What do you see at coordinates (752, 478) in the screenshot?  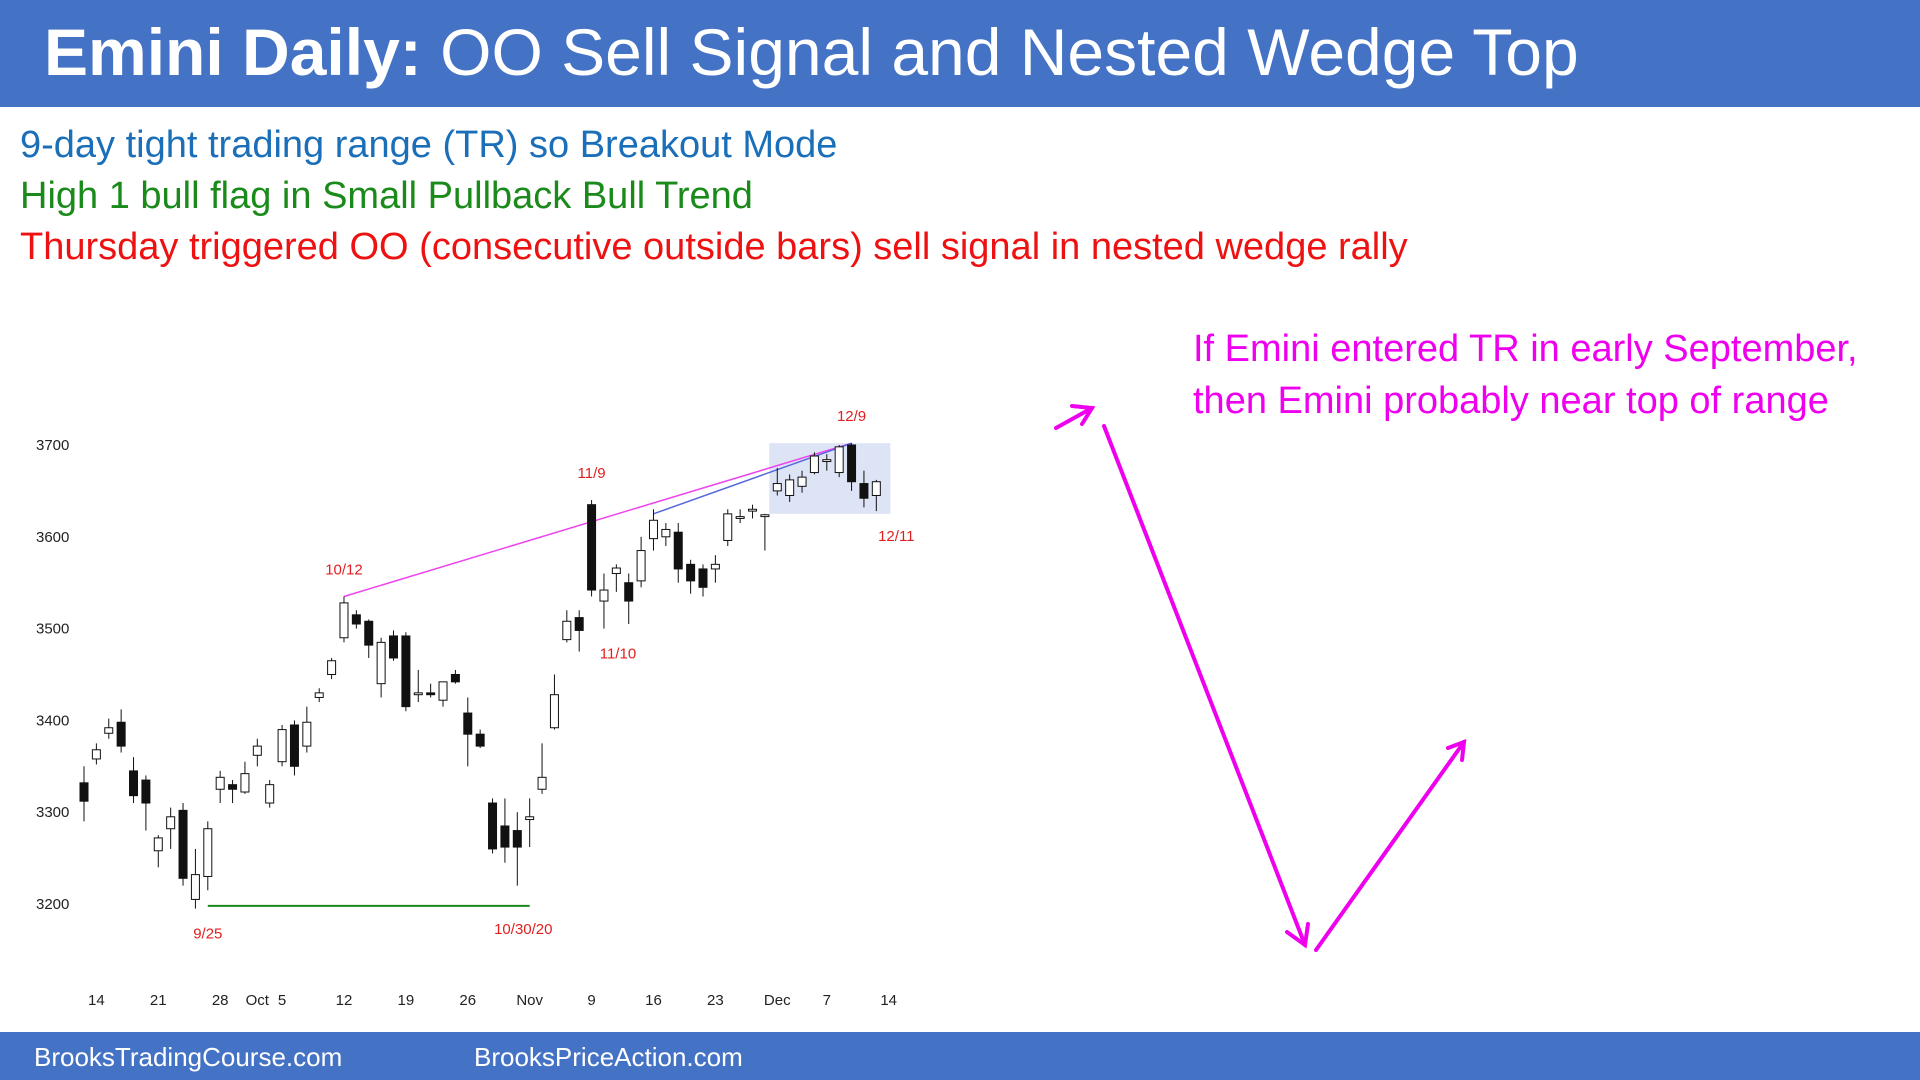 I see `wedge-line-inner` at bounding box center [752, 478].